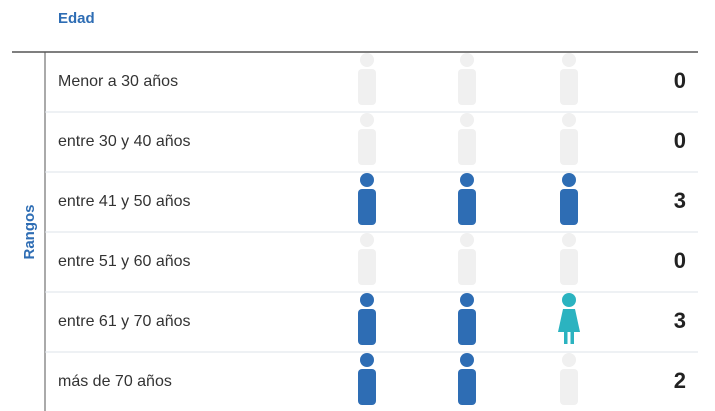  I want to click on row-count: 2, so click(680, 380).